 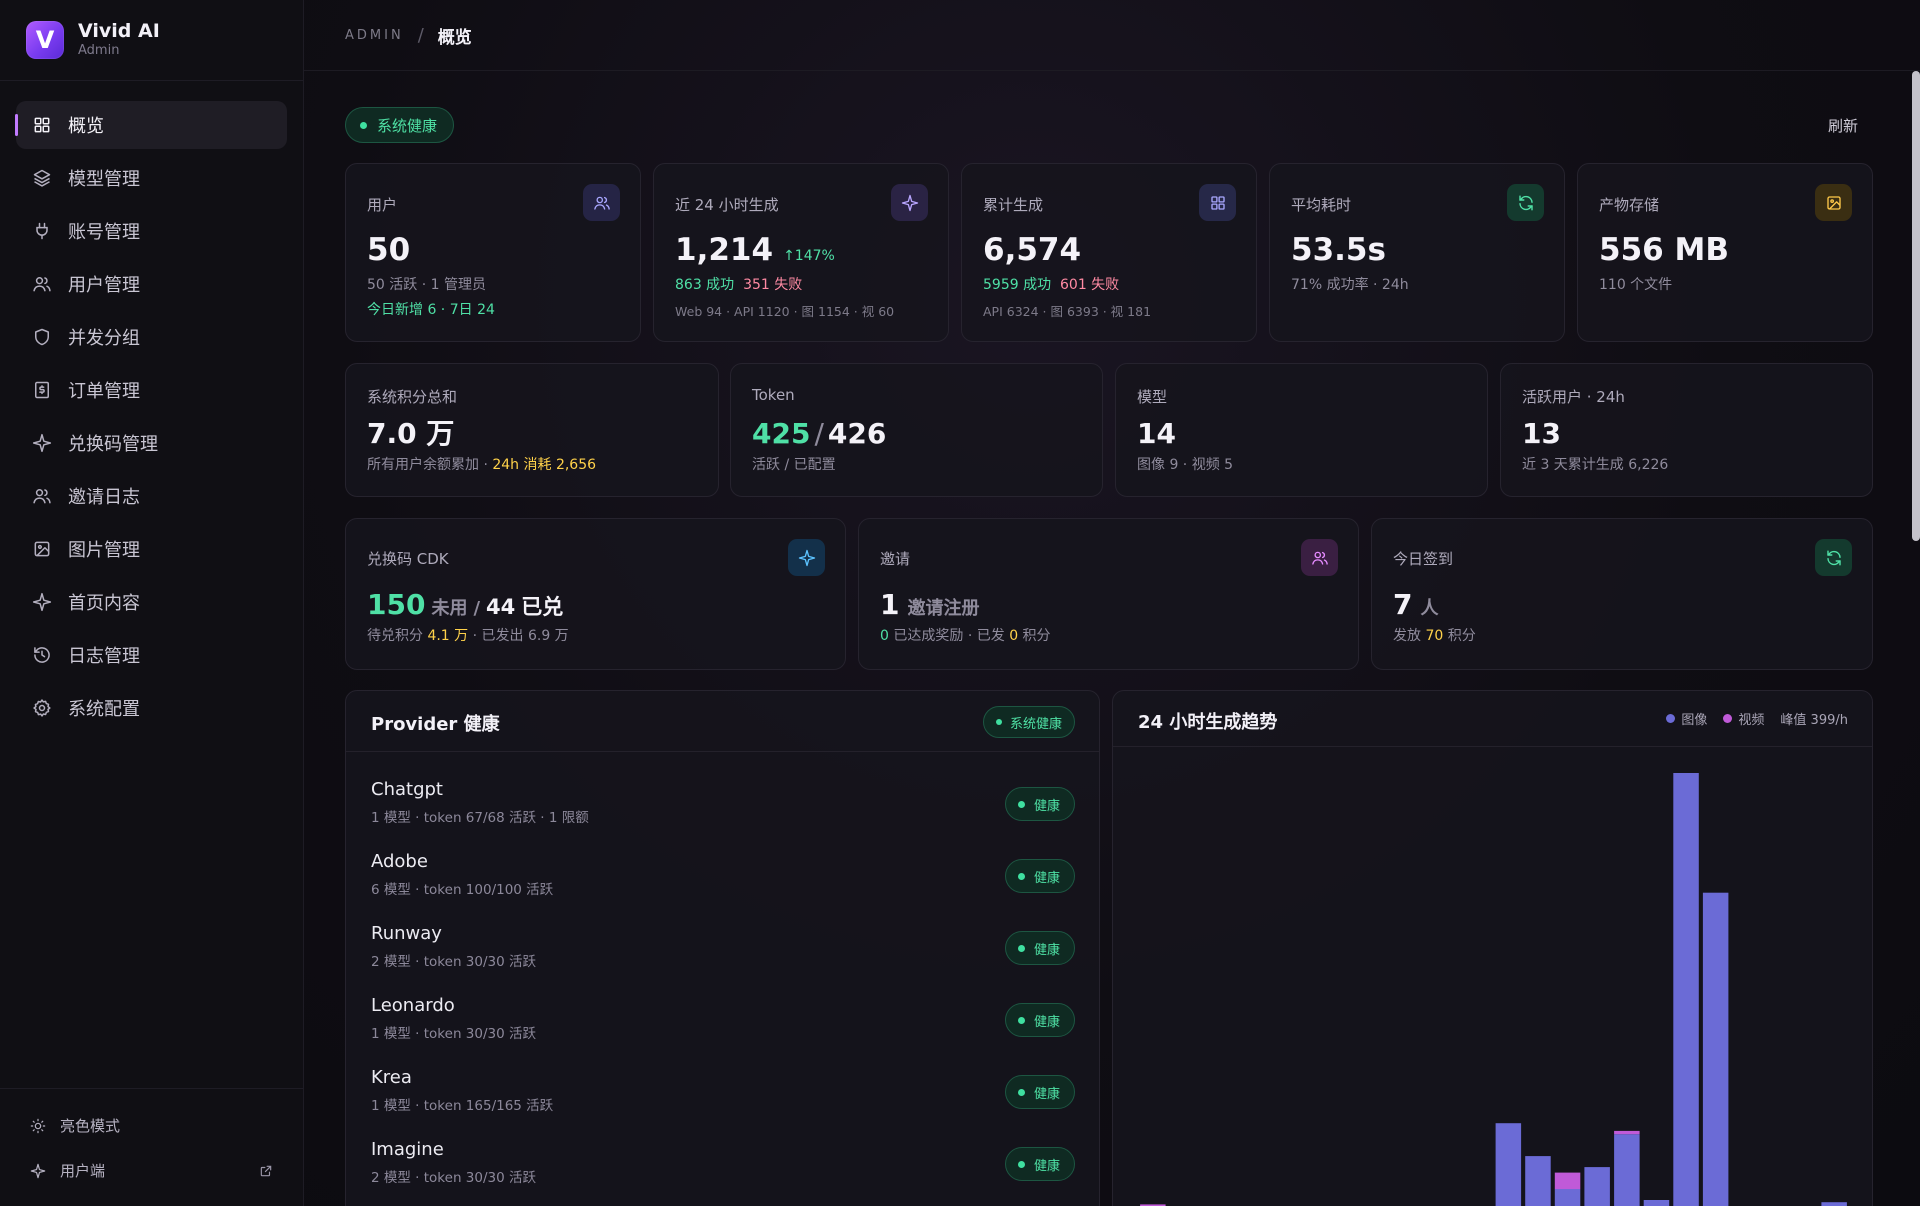 I want to click on cdk-issued: · 已发出 6.9 万, so click(x=518, y=636).